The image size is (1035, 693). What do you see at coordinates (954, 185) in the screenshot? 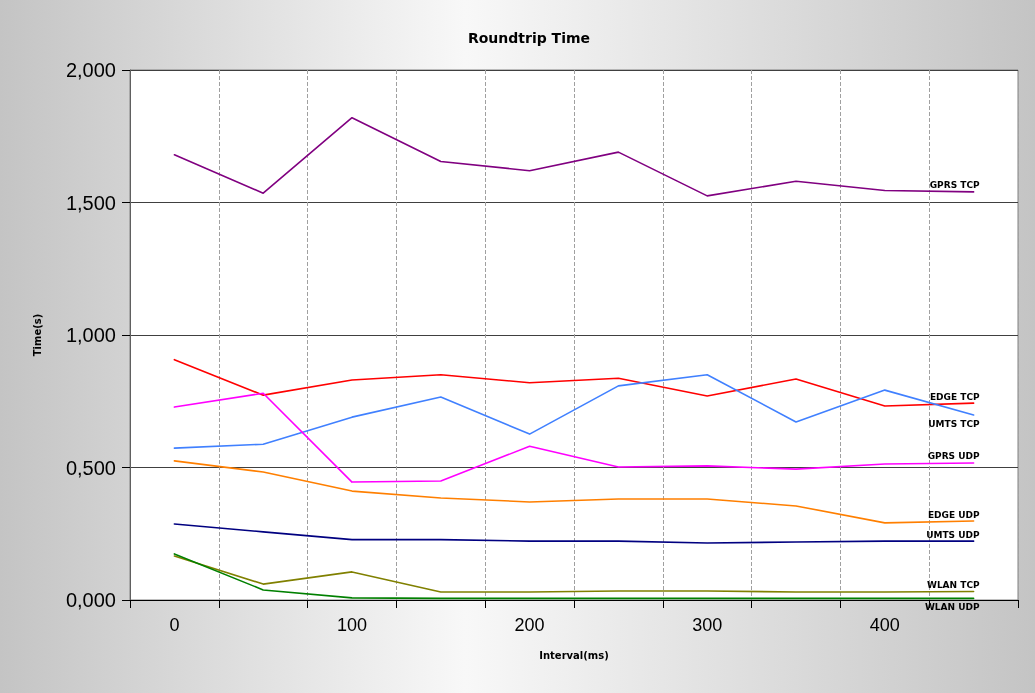
I see `series-label: GPRS TCP` at bounding box center [954, 185].